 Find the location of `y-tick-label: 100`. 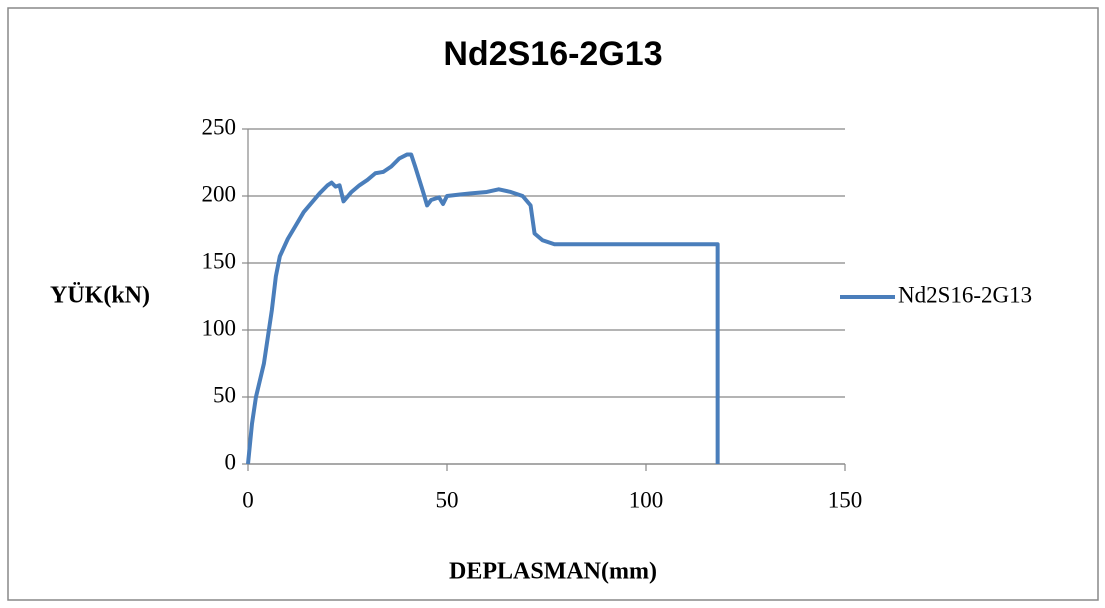

y-tick-label: 100 is located at coordinates (219, 327).